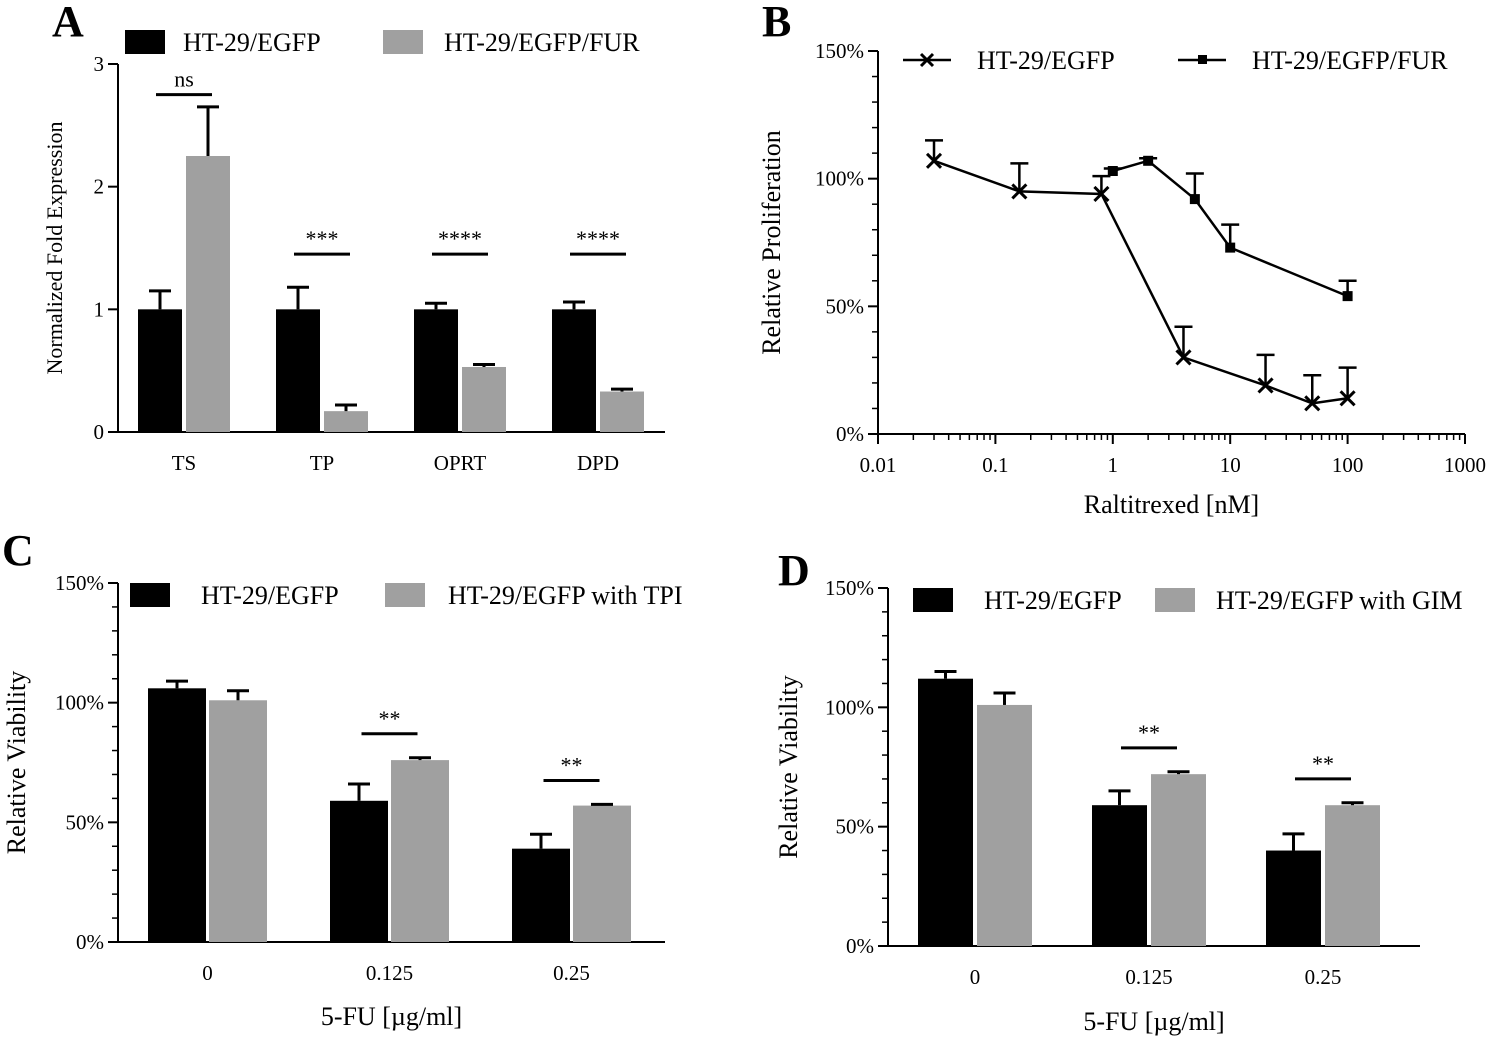 Image resolution: width=1500 pixels, height=1040 pixels. I want to click on x-tick-label: 100, so click(1348, 465).